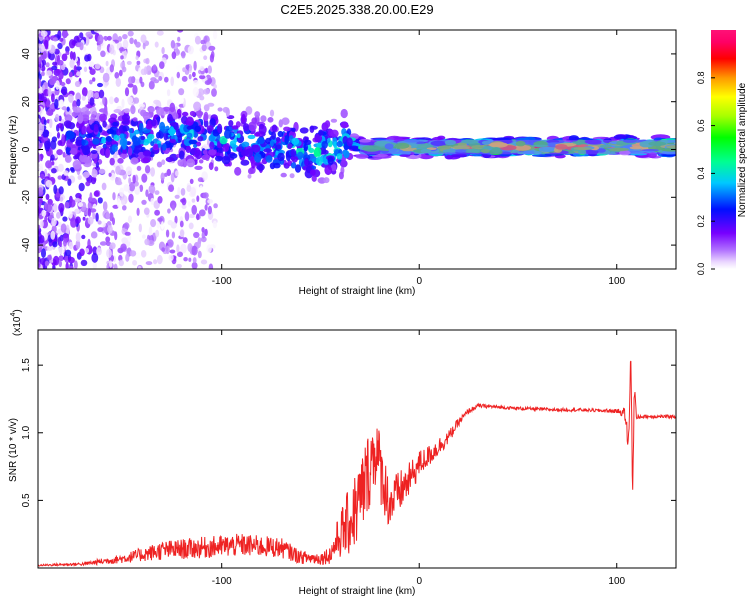  Describe the element at coordinates (701, 221) in the screenshot. I see `colorbar-tick-label: 0.2` at that location.